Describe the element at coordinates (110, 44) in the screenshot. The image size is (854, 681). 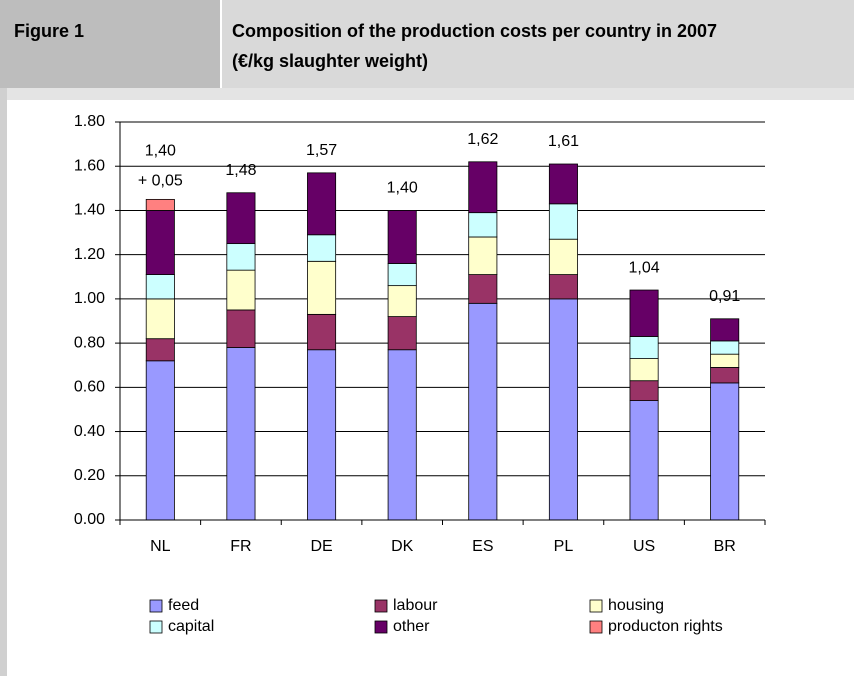
I see `figure-cell` at that location.